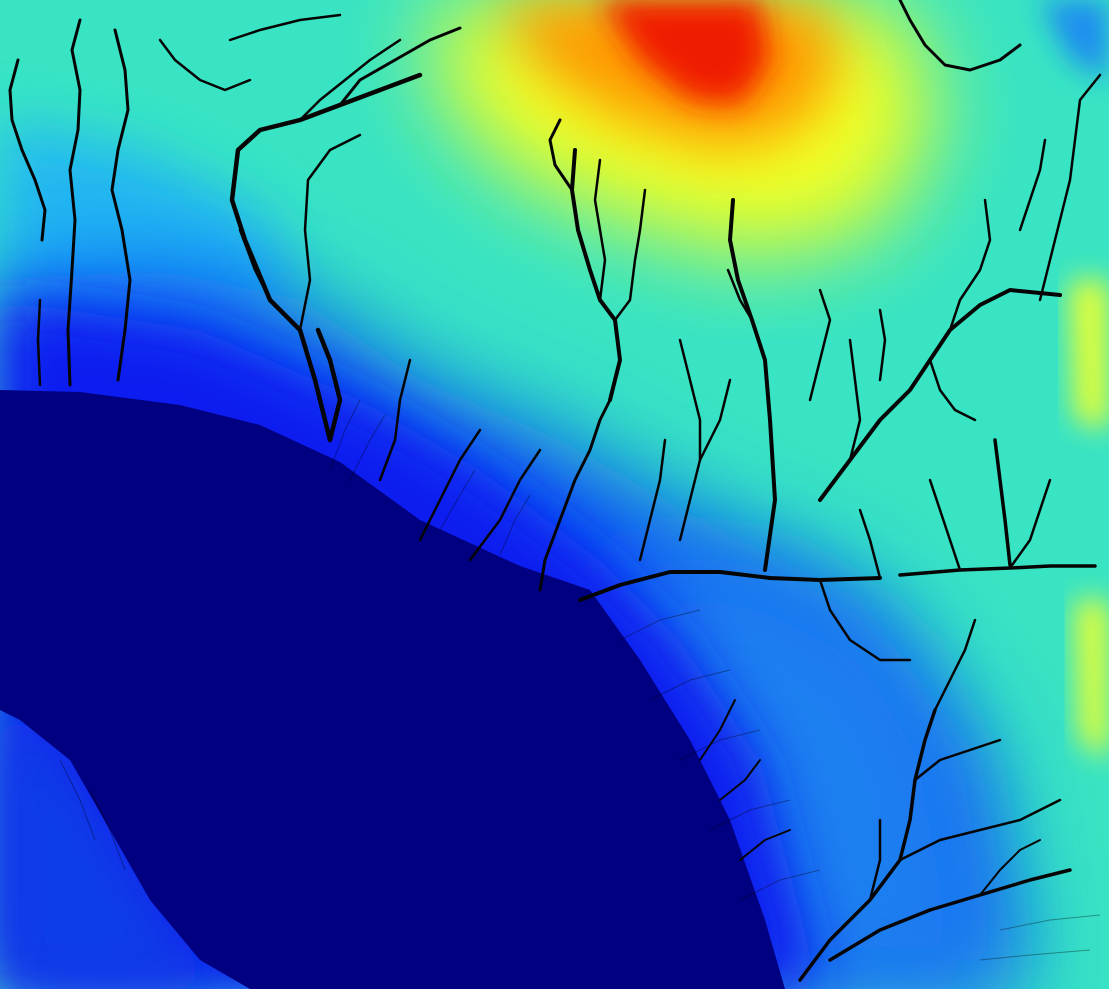  What do you see at coordinates (1089, 355) in the screenshot?
I see `right-edge-yellow-upper` at bounding box center [1089, 355].